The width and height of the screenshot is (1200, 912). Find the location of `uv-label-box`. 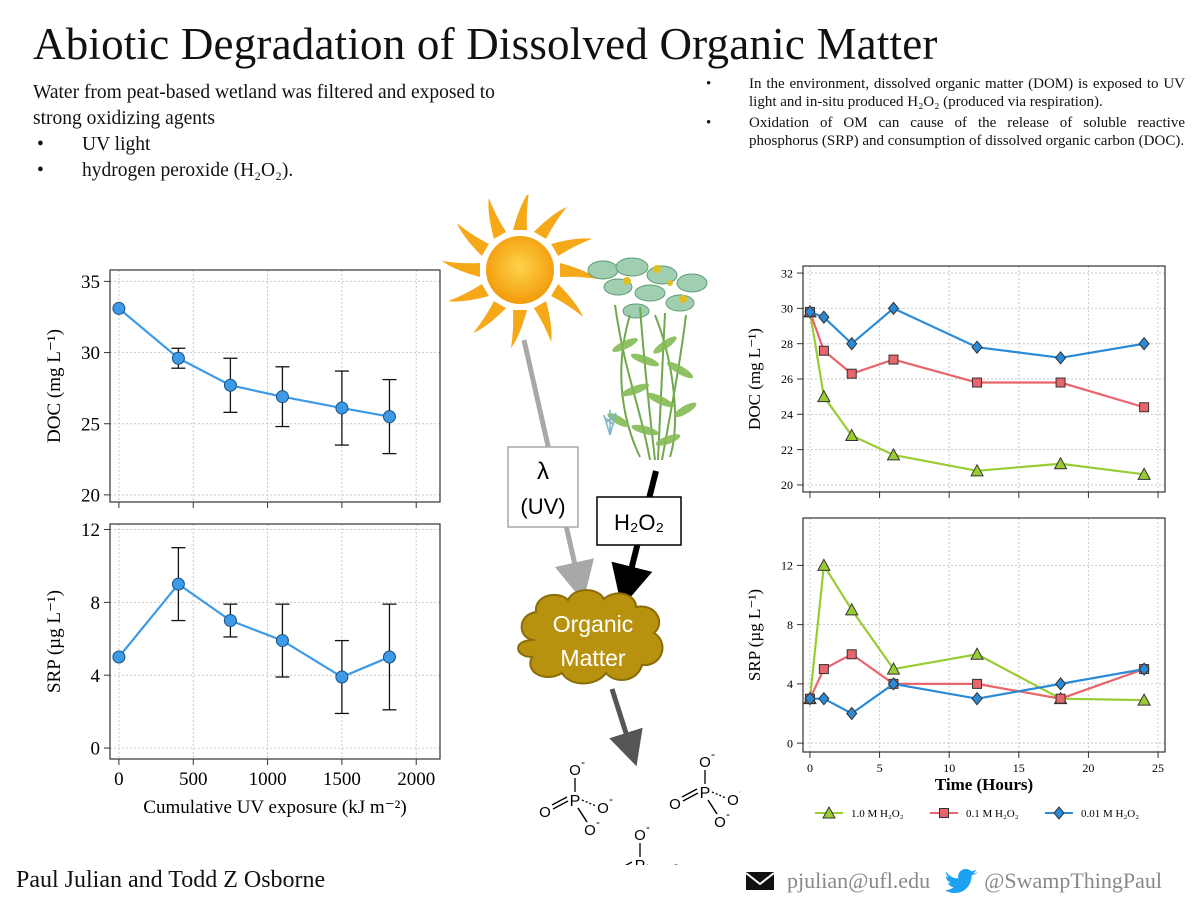

uv-label-box is located at coordinates (543, 487).